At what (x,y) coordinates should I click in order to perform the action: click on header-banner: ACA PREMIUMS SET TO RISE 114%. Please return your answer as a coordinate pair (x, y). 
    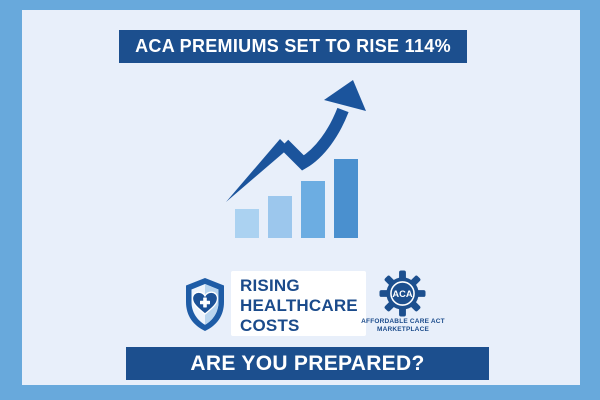
    Looking at the image, I should click on (293, 46).